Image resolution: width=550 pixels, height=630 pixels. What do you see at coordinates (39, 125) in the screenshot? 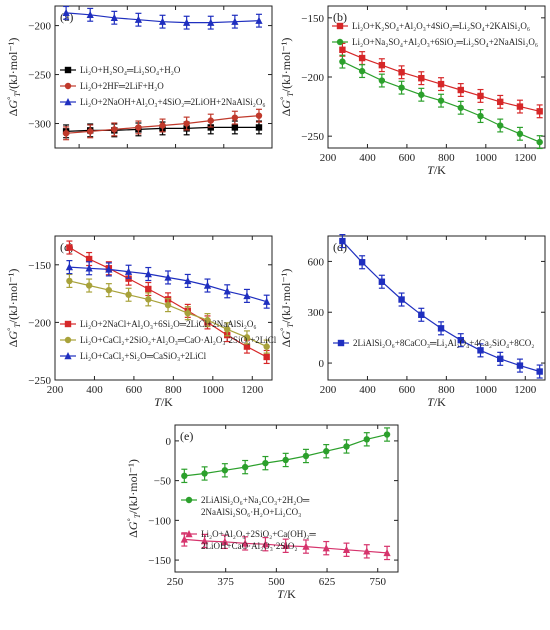
I see `y-tick-label: −300` at bounding box center [39, 125].